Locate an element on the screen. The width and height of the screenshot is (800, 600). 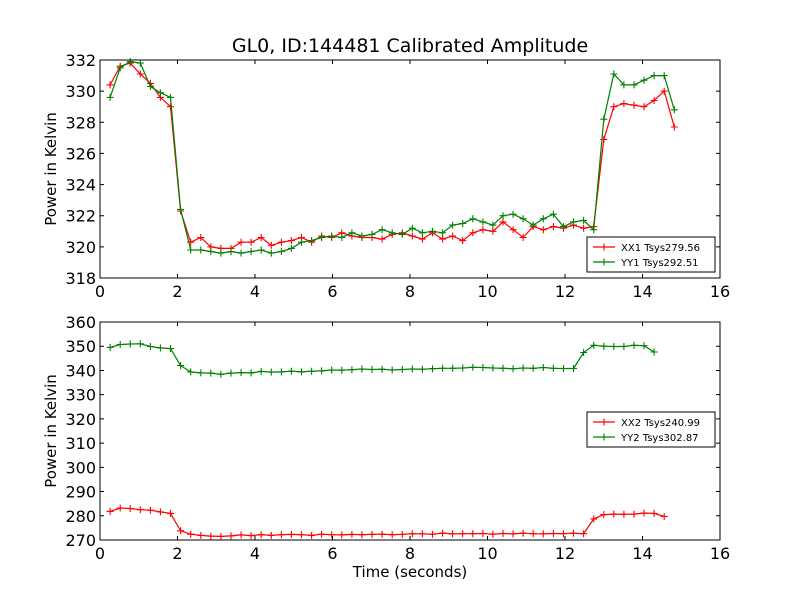
x-tick-label: 0 is located at coordinates (100, 553).